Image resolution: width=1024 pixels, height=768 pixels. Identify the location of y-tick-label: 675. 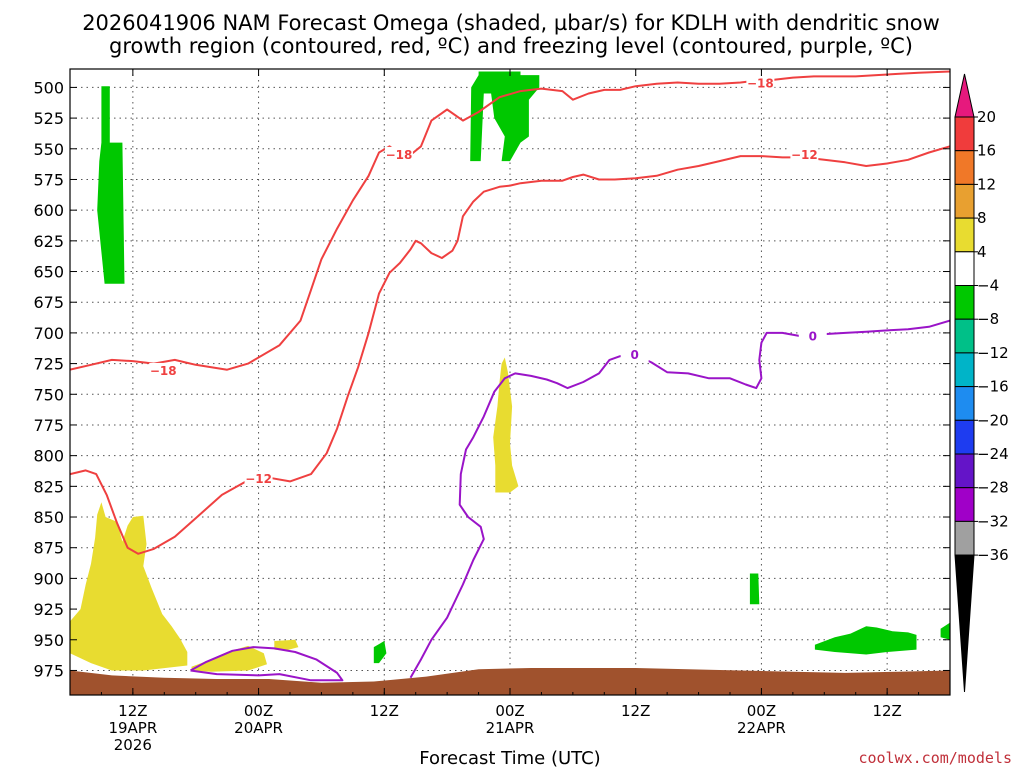
(48, 302).